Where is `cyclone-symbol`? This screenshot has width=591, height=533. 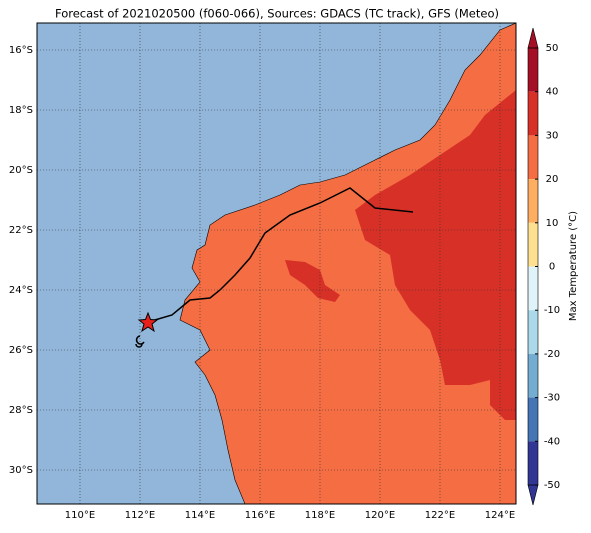
cyclone-symbol is located at coordinates (140, 341).